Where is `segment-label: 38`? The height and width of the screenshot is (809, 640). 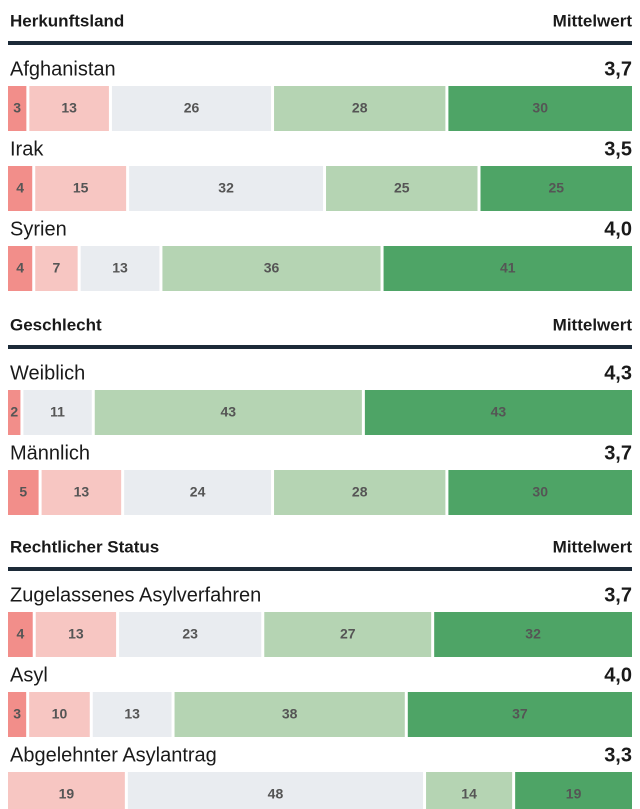
segment-label: 38 is located at coordinates (290, 714).